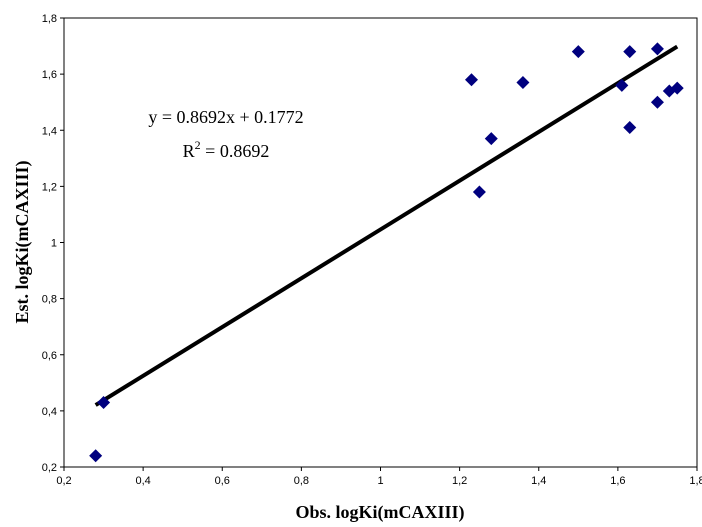  What do you see at coordinates (22, 241) in the screenshot?
I see `y-axis-title: Est. logKi(mCAXIII)` at bounding box center [22, 241].